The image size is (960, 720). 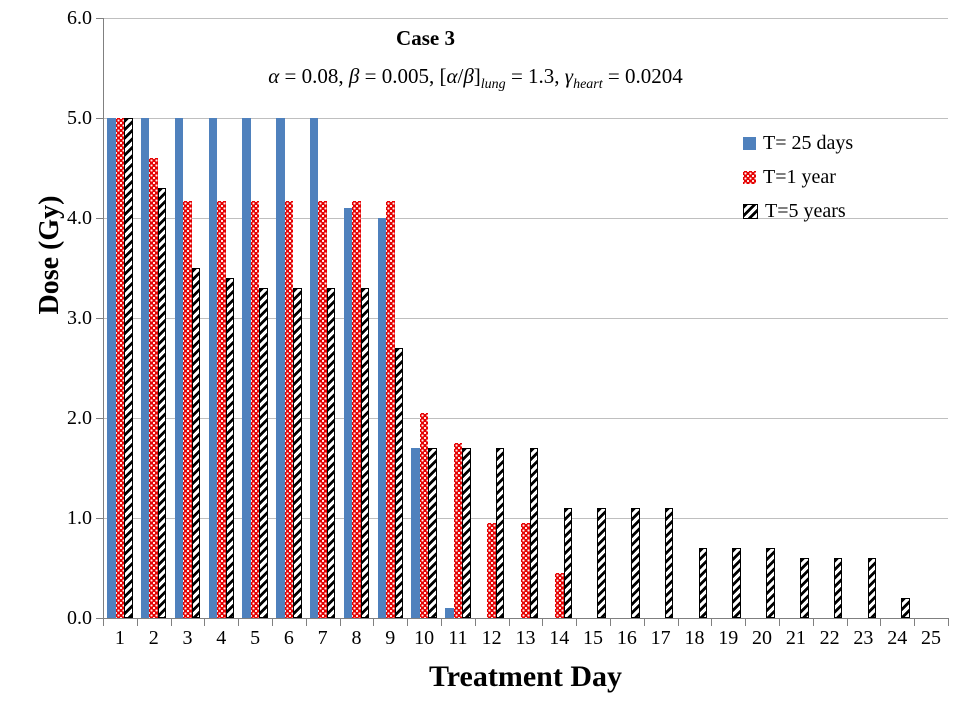 I want to click on legend: T= 25 days T=1 year T=5 years, so click(x=798, y=177).